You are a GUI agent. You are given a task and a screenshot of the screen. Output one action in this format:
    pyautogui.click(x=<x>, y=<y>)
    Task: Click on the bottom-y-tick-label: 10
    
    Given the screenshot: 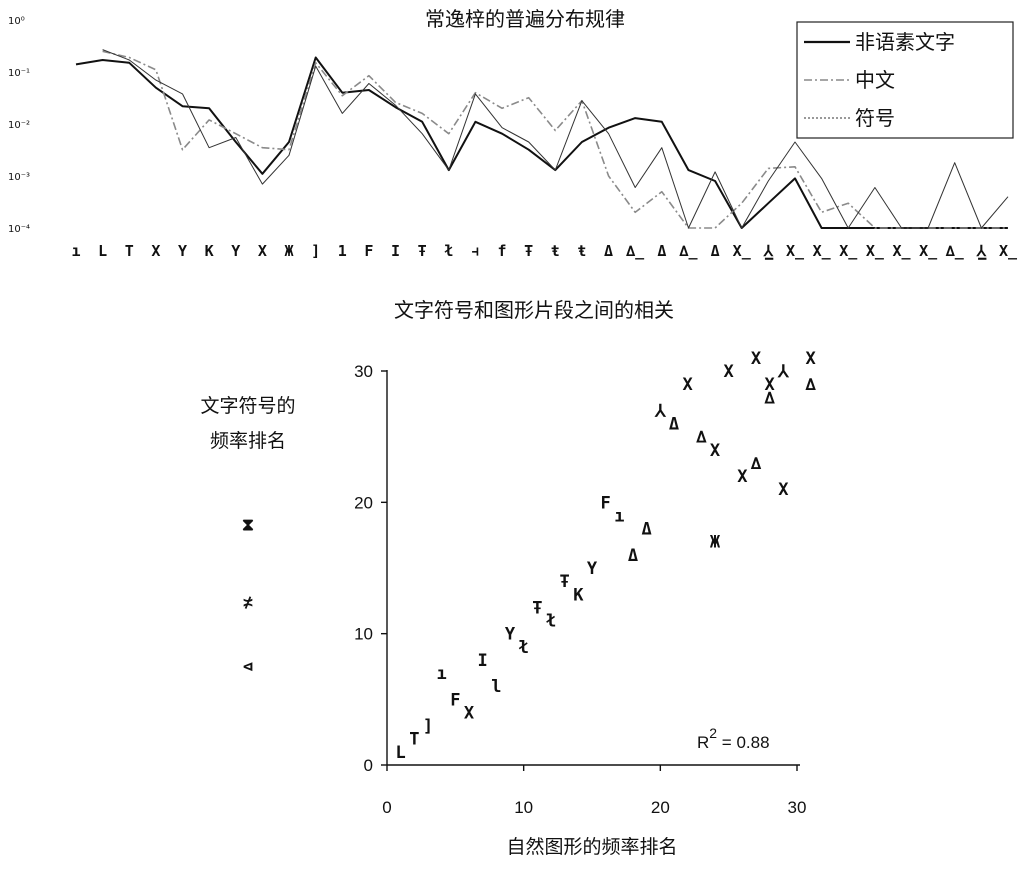 What is the action you would take?
    pyautogui.click(x=363, y=634)
    